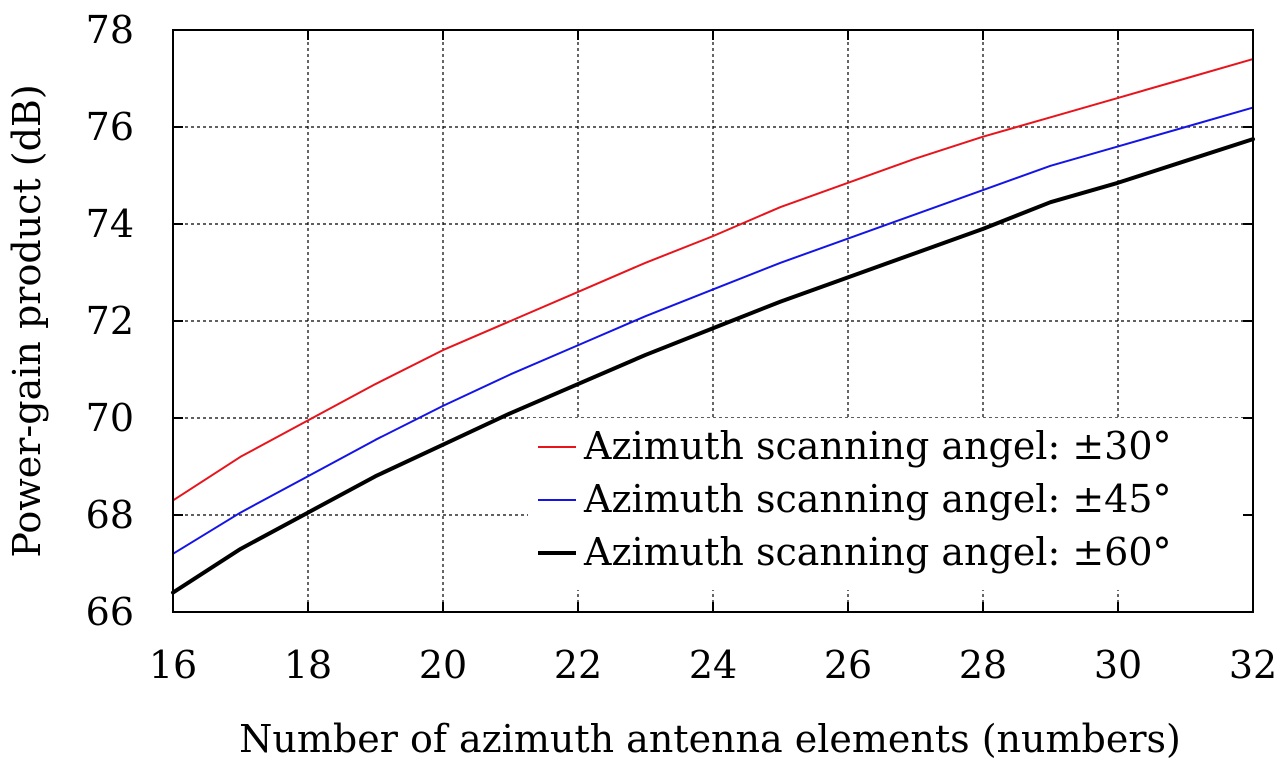 This screenshot has height=766, width=1280. What do you see at coordinates (877, 446) in the screenshot?
I see `legend-label-1: Azimuth scanning angel: ±30°` at bounding box center [877, 446].